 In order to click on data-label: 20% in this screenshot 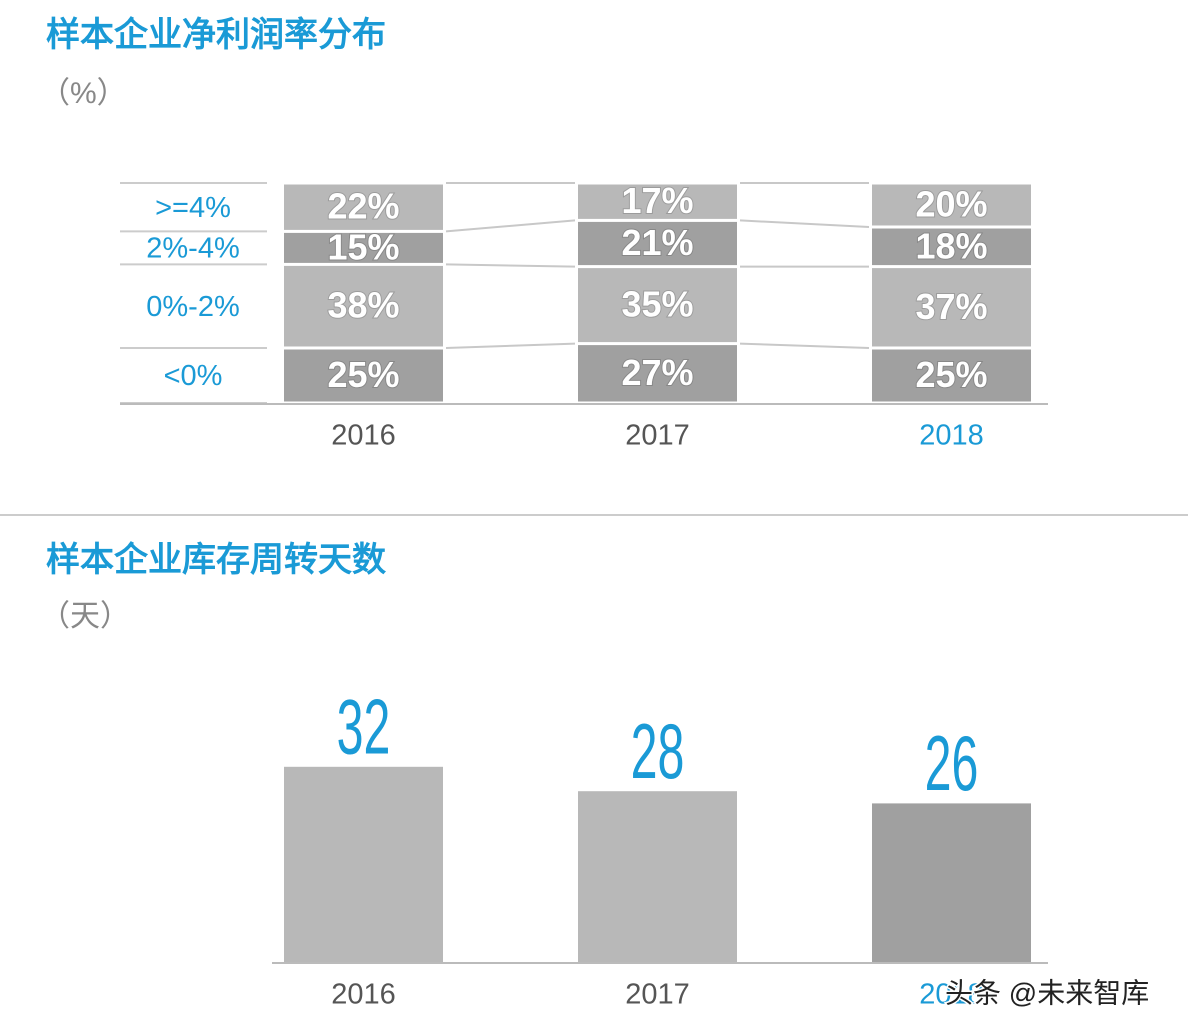, I will do `click(951, 204)`.